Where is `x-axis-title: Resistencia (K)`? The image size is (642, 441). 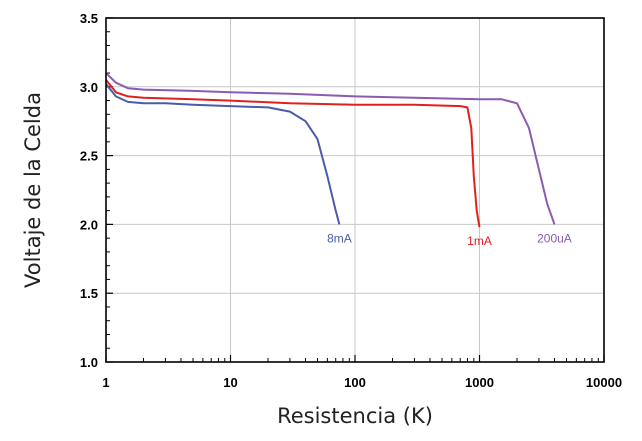 x-axis-title: Resistencia (K) is located at coordinates (355, 416).